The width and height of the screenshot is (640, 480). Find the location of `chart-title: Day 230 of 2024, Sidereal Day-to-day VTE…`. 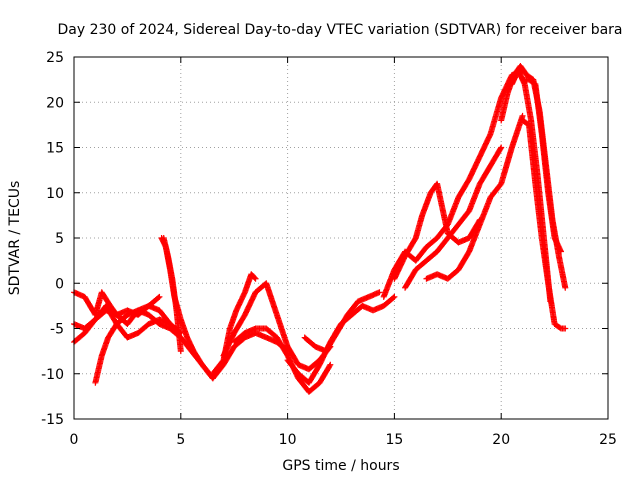

chart-title: Day 230 of 2024, Sidereal Day-to-day VTE… is located at coordinates (339, 30).